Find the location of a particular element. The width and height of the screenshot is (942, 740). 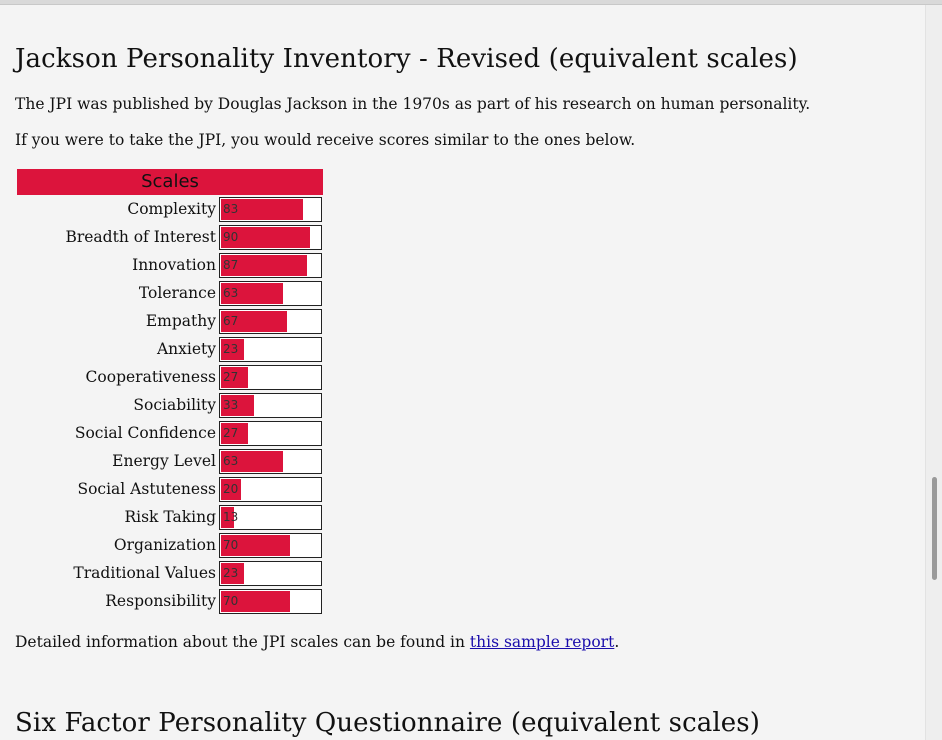

scale-label: Anxiety is located at coordinates (186, 349).